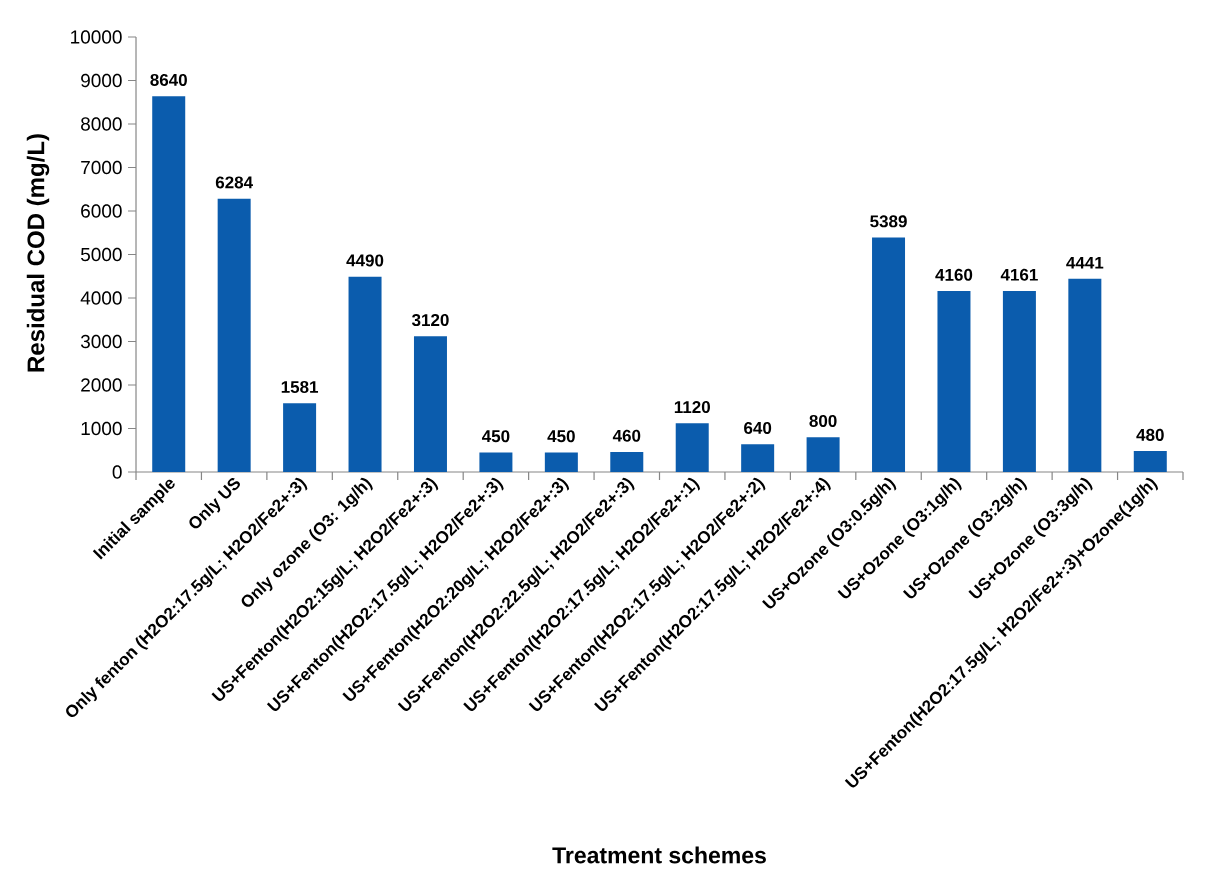 The height and width of the screenshot is (875, 1208). What do you see at coordinates (101, 254) in the screenshot?
I see `y-tick-label: 5000` at bounding box center [101, 254].